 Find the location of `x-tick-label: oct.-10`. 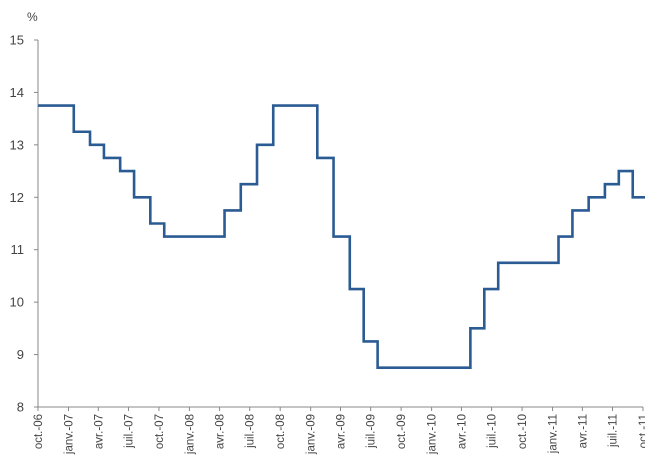

x-tick-label: oct.-10 is located at coordinates (523, 431).